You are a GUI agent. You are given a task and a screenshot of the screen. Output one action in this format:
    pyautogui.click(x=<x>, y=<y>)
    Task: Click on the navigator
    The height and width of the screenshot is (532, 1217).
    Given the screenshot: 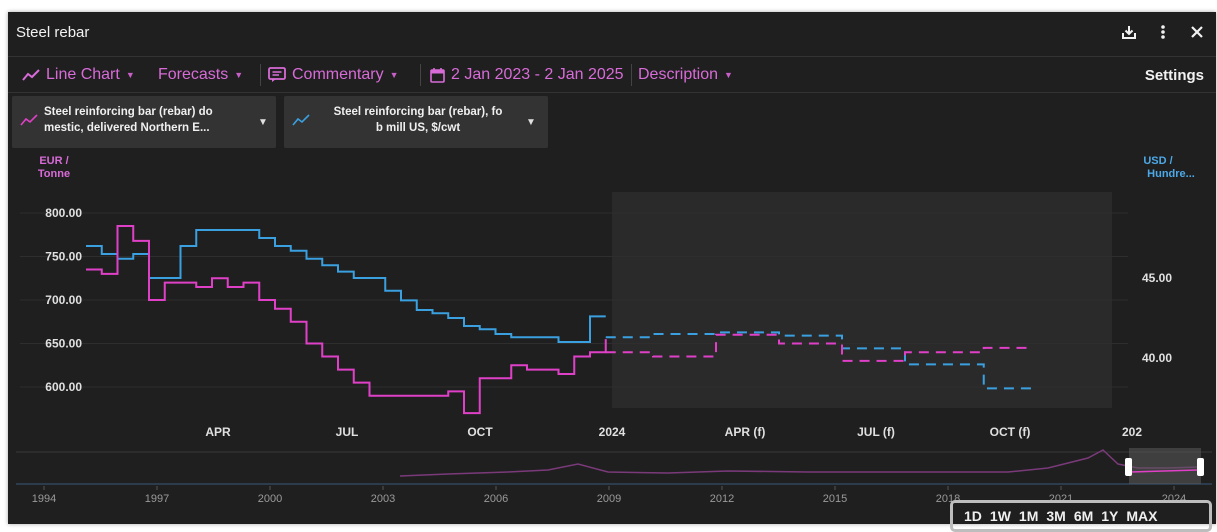 What is the action you would take?
    pyautogui.click(x=801, y=466)
    